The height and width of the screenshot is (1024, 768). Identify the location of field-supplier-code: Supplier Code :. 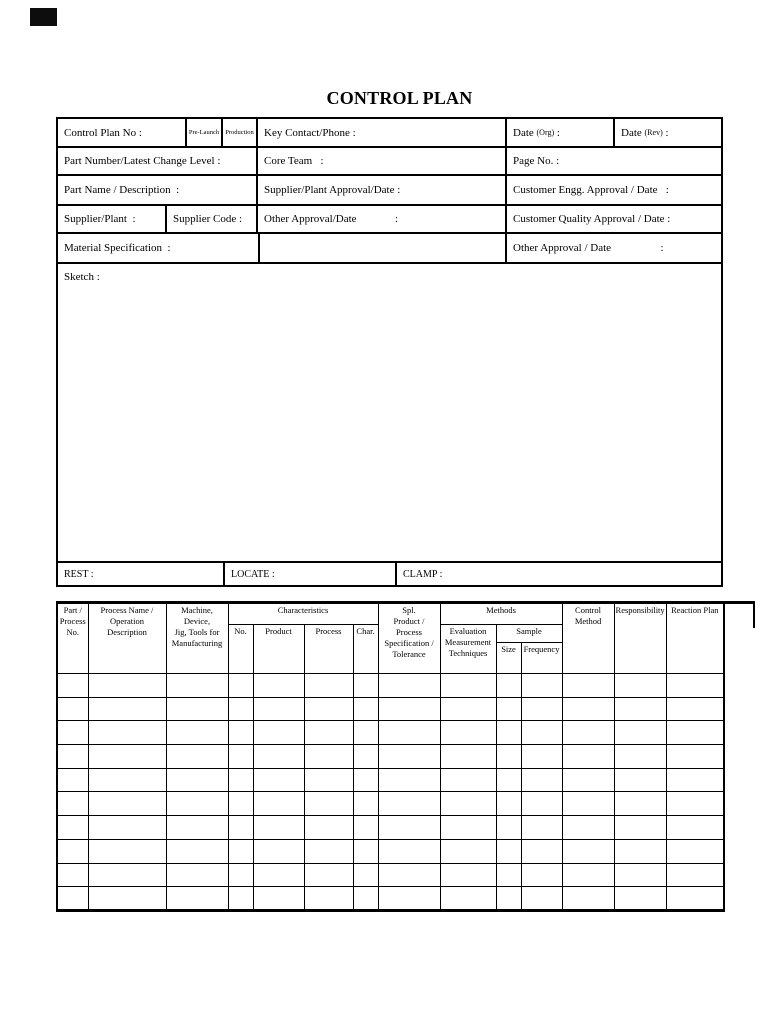
(212, 219).